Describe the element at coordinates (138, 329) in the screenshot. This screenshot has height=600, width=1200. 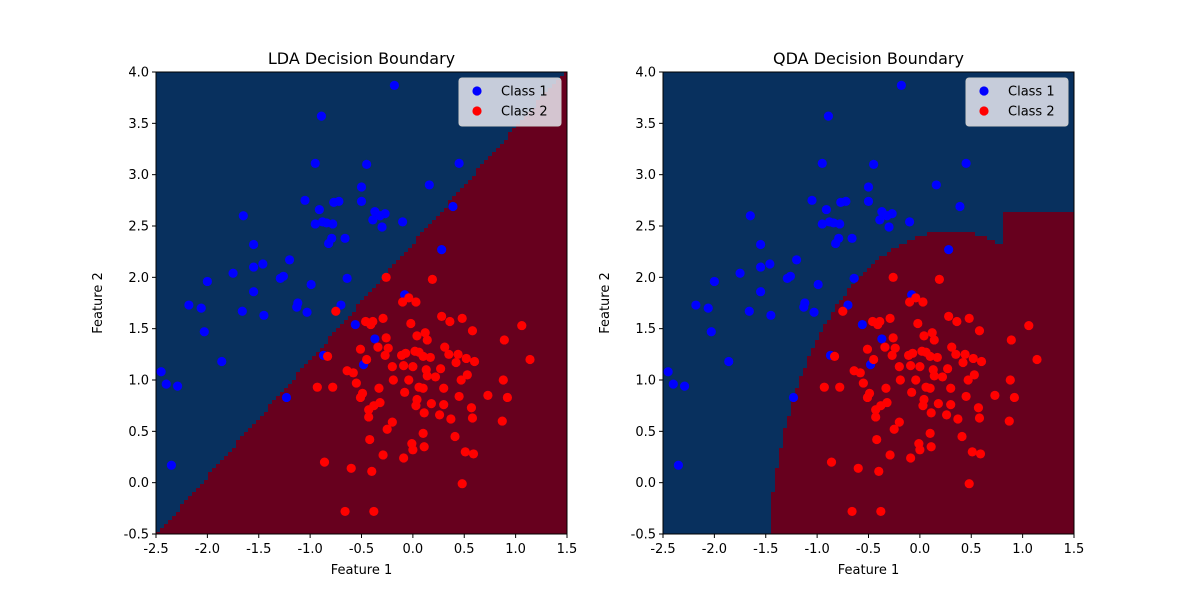
I see `y-tick-label: 1.5` at that location.